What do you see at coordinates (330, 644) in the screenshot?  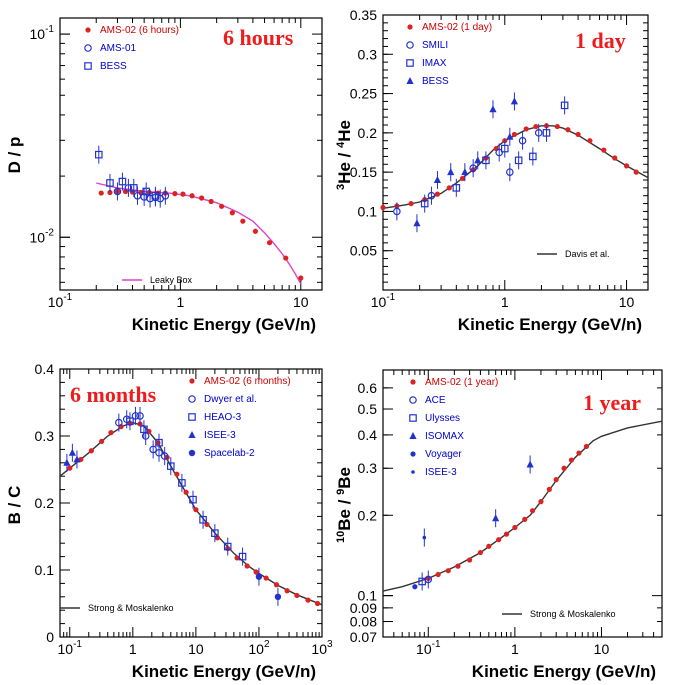 I see `x-tick-exponent: 3` at bounding box center [330, 644].